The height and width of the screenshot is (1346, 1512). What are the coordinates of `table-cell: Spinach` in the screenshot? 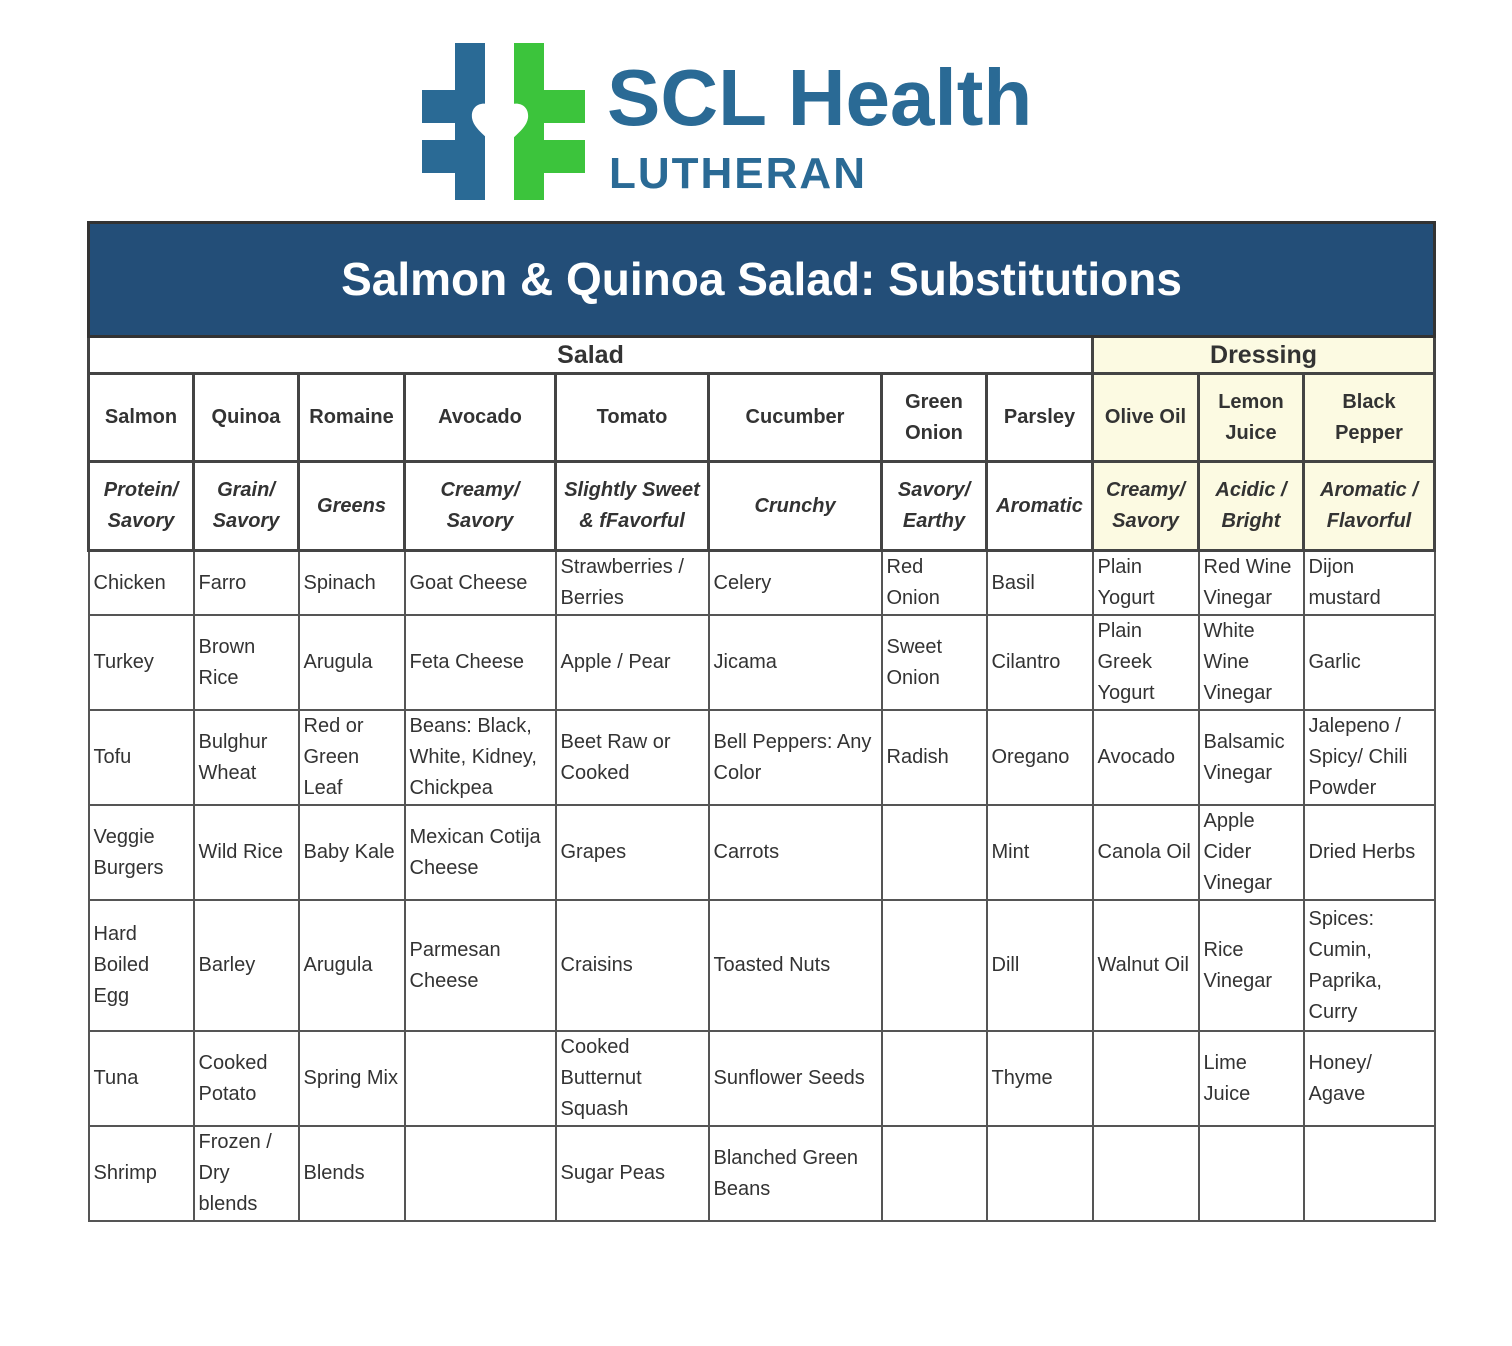 It's located at (351, 582).